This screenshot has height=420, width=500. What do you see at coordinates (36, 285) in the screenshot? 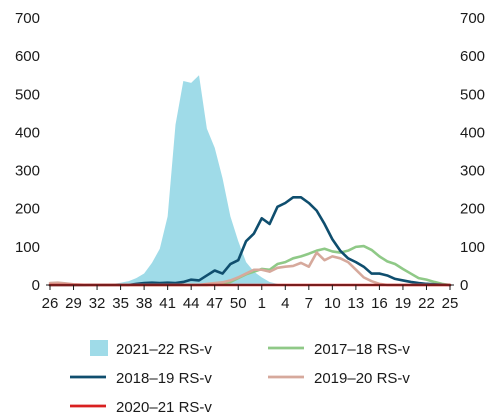
I see `y-tick-label-left: 0` at bounding box center [36, 285].